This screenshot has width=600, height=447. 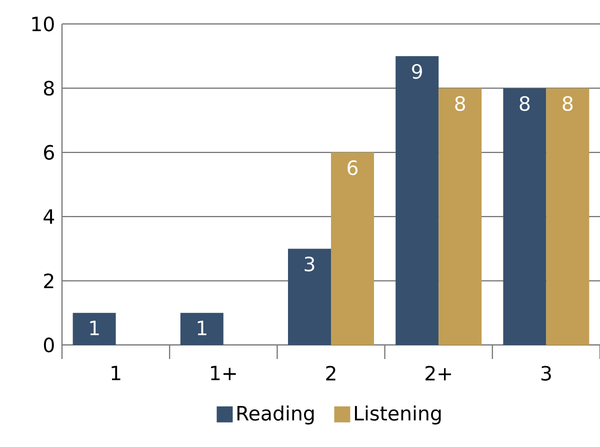 What do you see at coordinates (353, 168) in the screenshot?
I see `data-label: 6` at bounding box center [353, 168].